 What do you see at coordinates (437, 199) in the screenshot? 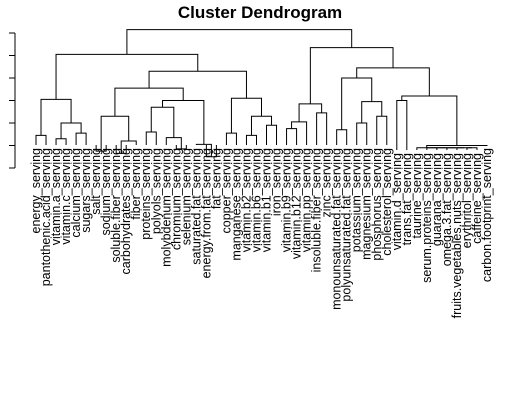
I see `leaf-label: guarana_serving` at bounding box center [437, 199].